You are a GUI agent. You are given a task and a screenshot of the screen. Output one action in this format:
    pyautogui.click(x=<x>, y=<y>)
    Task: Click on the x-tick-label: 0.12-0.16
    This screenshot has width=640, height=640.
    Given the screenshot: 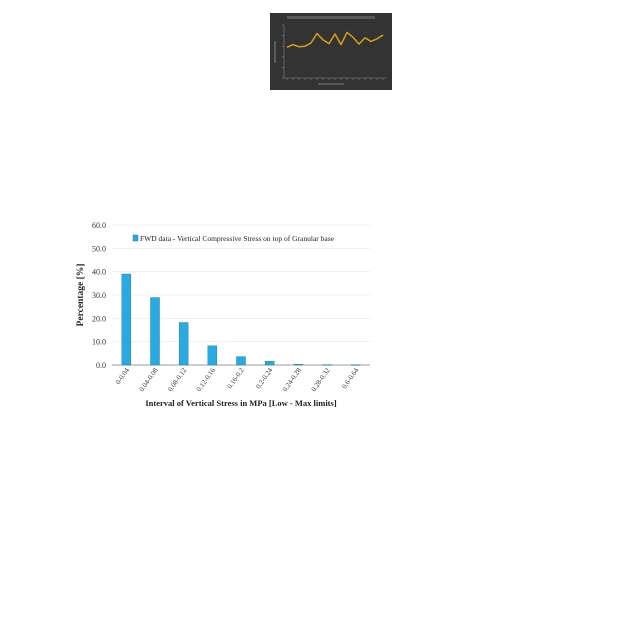 What is the action you would take?
    pyautogui.click(x=206, y=379)
    